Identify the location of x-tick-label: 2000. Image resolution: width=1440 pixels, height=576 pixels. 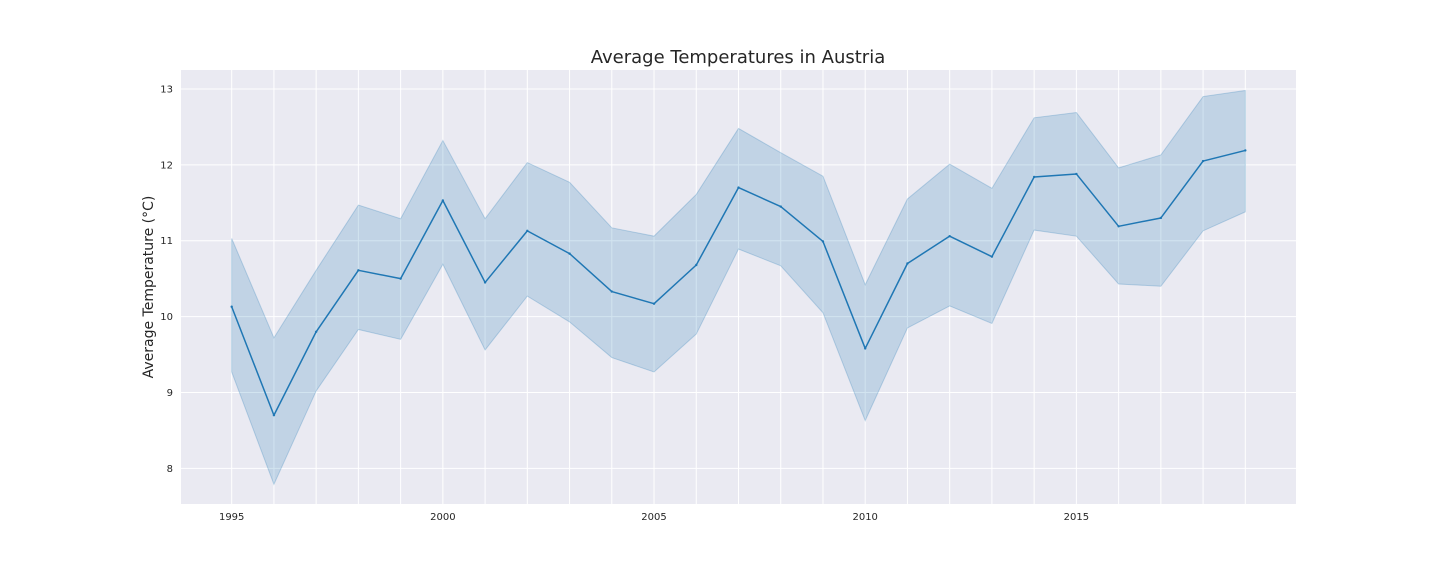
(442, 517).